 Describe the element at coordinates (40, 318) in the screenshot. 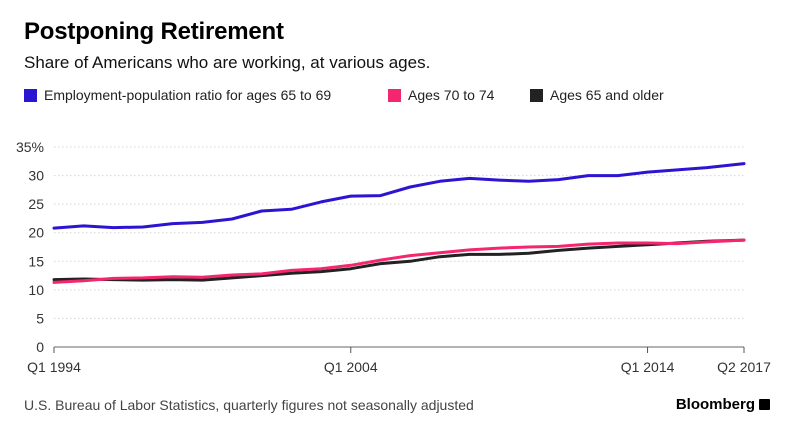

I see `y-tick-label: 5` at that location.